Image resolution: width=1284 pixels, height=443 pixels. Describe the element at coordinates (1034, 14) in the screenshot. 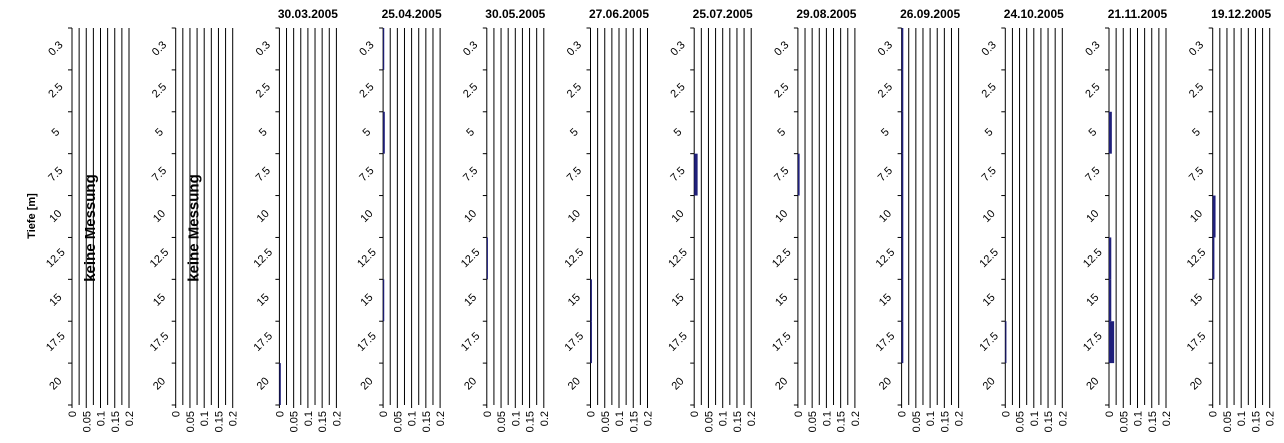

I see `panel-title: 24.10.2005` at that location.